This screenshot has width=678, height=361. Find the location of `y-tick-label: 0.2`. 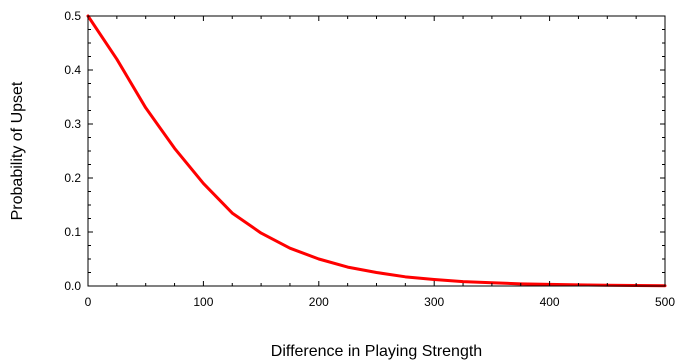

y-tick-label: 0.2 is located at coordinates (72, 178).